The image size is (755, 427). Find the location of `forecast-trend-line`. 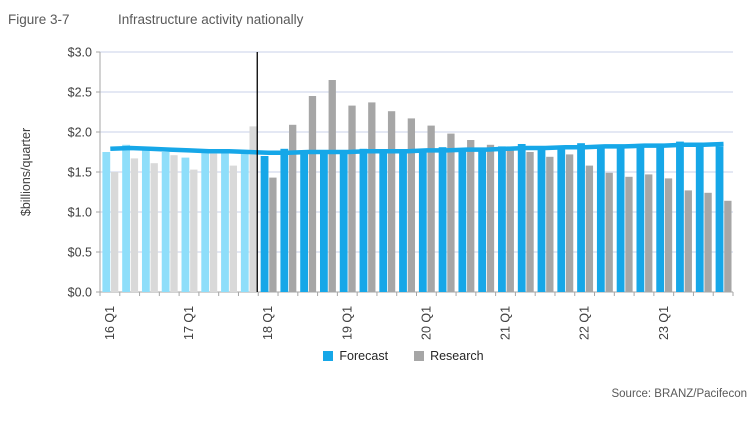

forecast-trend-line is located at coordinates (417, 148).